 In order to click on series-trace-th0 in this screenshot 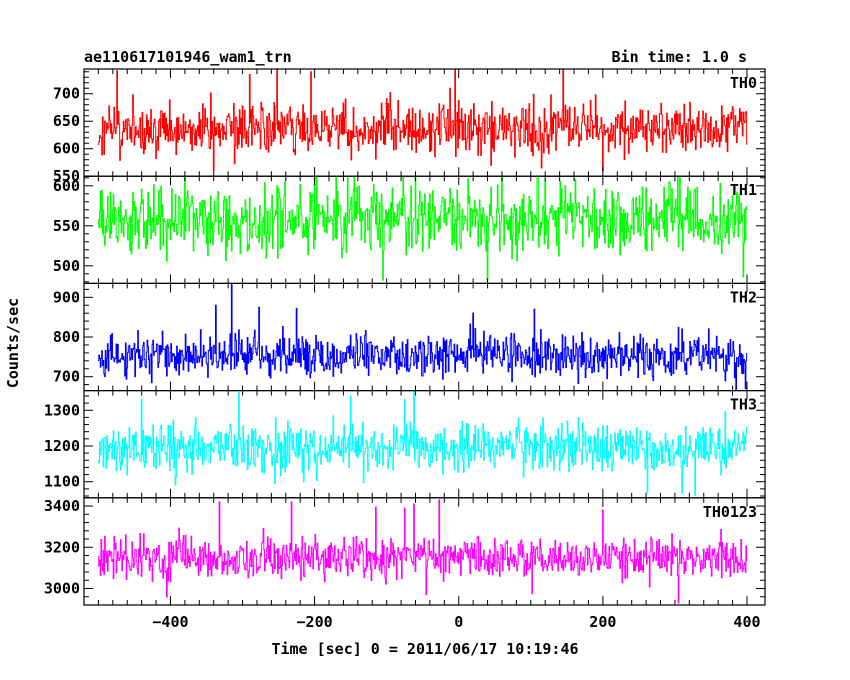, I will do `click(423, 120)`.